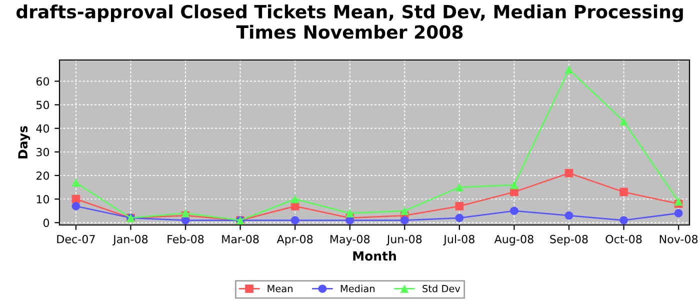 This screenshot has width=700, height=300. Describe the element at coordinates (46, 223) in the screenshot. I see `y-tick-label: 0` at that location.